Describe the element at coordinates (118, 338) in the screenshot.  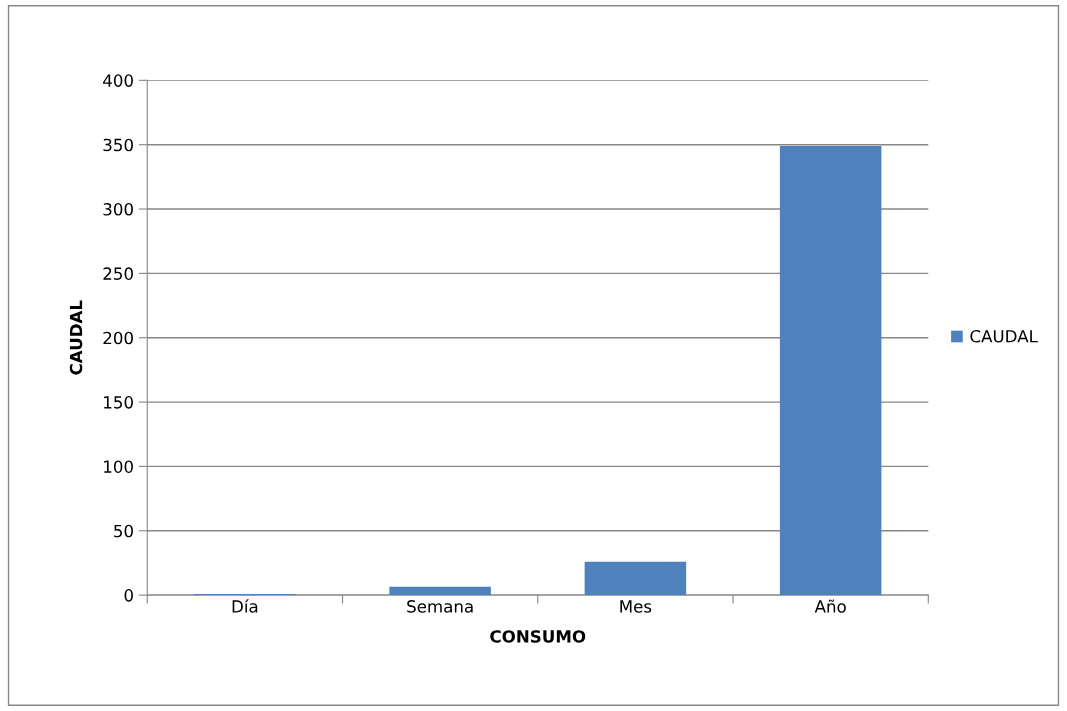
I see `y-tick-label: 200` at that location.